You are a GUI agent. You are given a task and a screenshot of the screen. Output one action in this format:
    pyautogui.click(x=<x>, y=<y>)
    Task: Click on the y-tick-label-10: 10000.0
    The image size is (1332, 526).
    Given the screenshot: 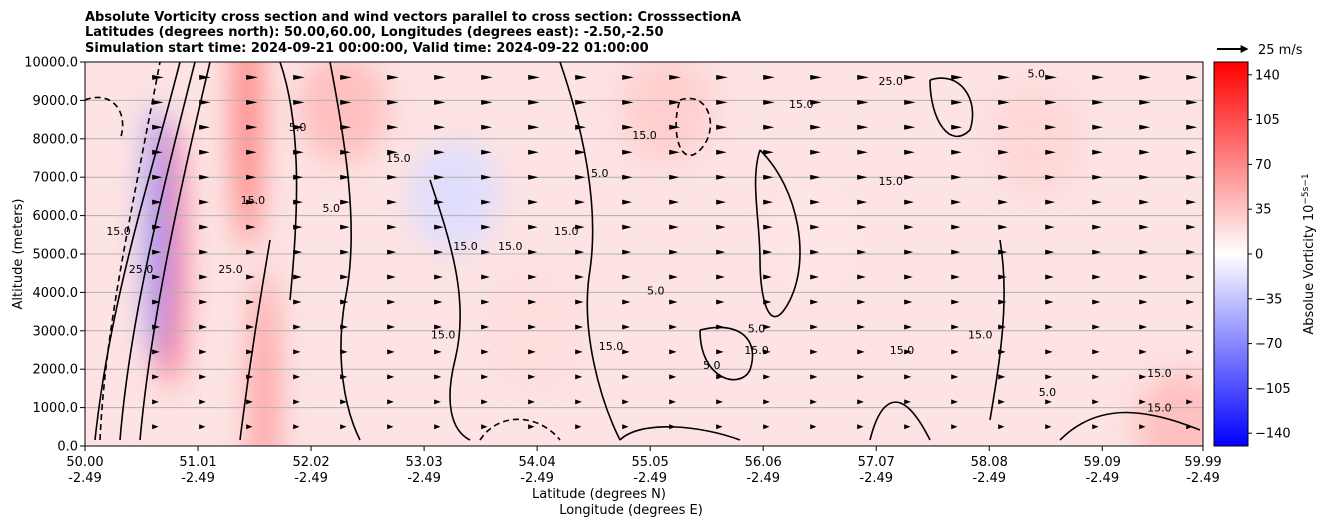 What is the action you would take?
    pyautogui.click(x=51, y=63)
    